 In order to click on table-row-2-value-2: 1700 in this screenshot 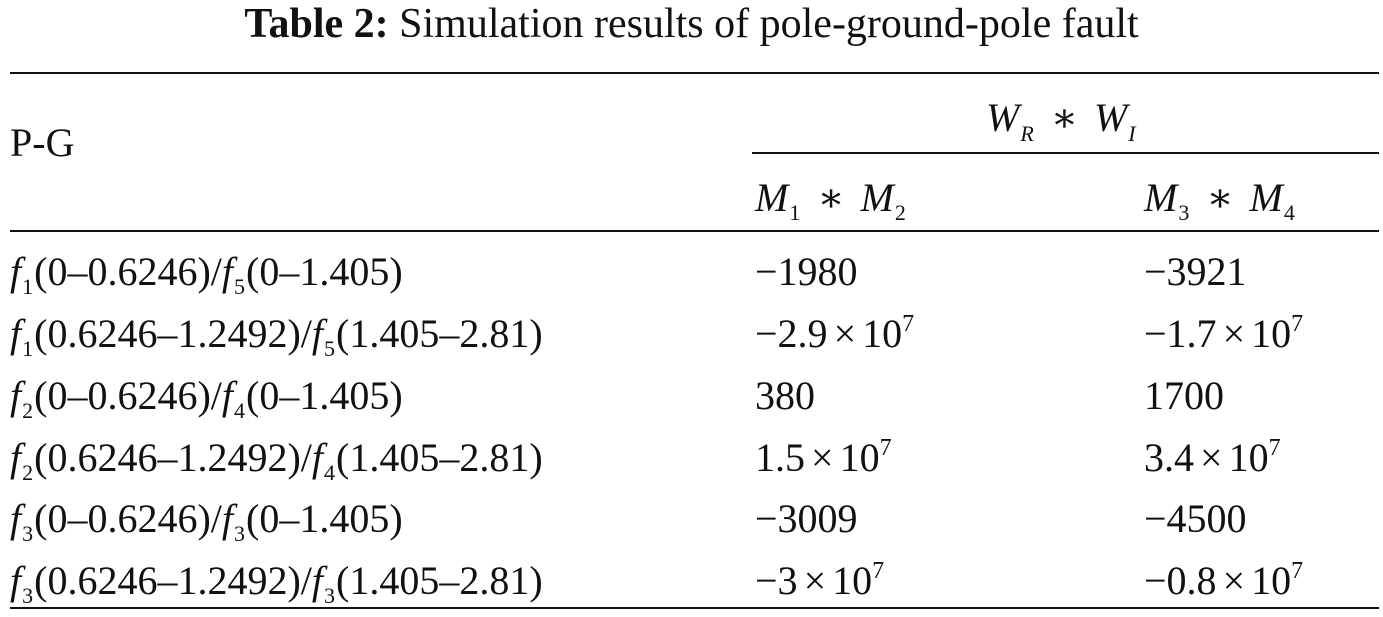, I will do `click(1184, 396)`.